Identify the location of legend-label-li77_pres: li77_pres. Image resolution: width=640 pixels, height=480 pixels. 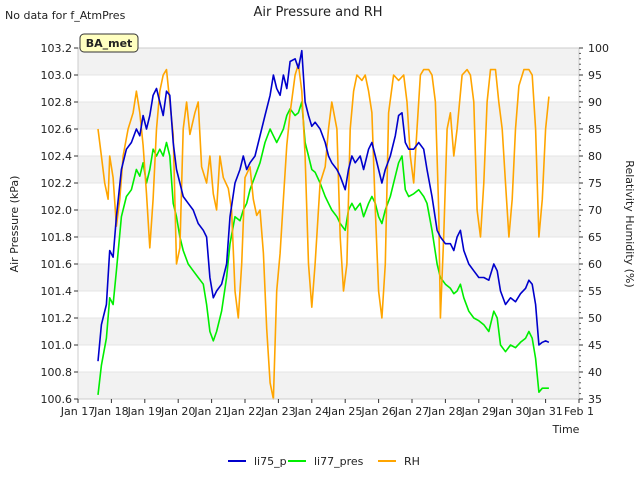
(339, 461).